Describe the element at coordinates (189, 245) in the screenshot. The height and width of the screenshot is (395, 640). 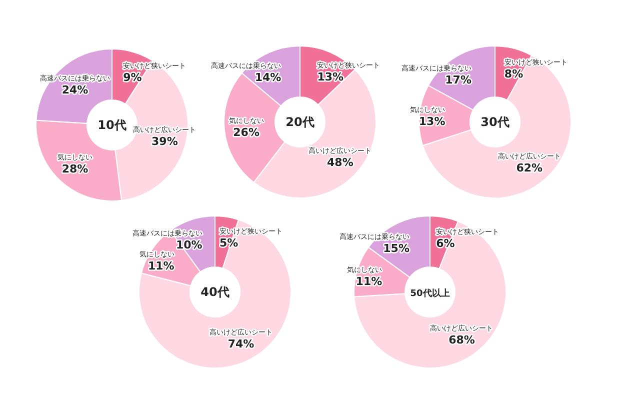
I see `data-label: 10%` at that location.